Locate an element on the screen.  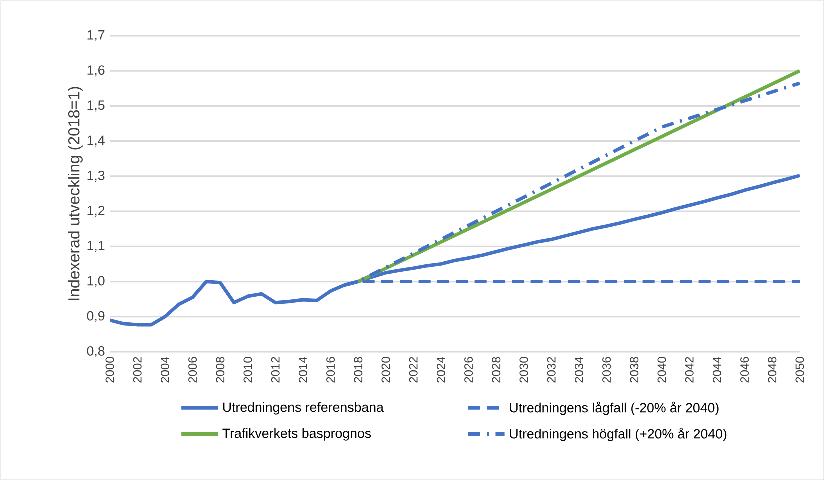
x-tick-label: 2032 is located at coordinates (551, 370).